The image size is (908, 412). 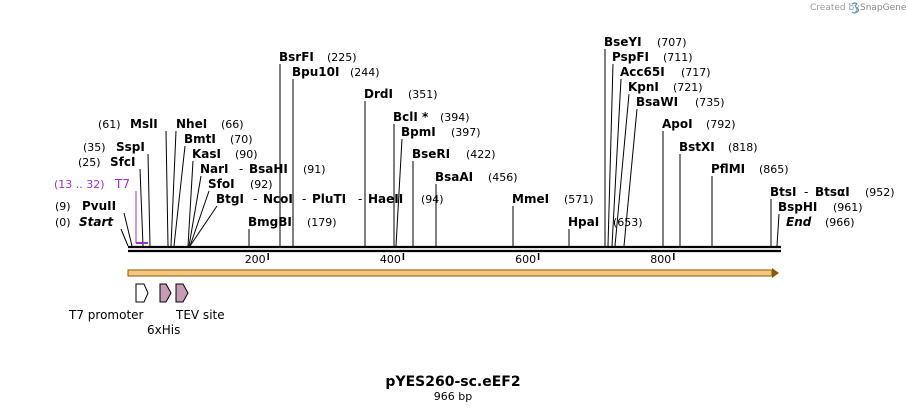 What do you see at coordinates (109, 124) in the screenshot?
I see `pos-label: (61)` at bounding box center [109, 124].